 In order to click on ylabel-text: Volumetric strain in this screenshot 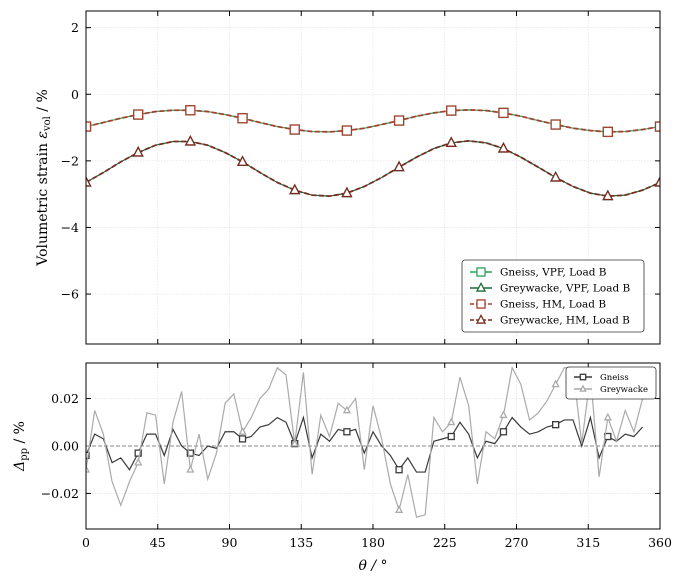, I will do `click(43, 203)`.